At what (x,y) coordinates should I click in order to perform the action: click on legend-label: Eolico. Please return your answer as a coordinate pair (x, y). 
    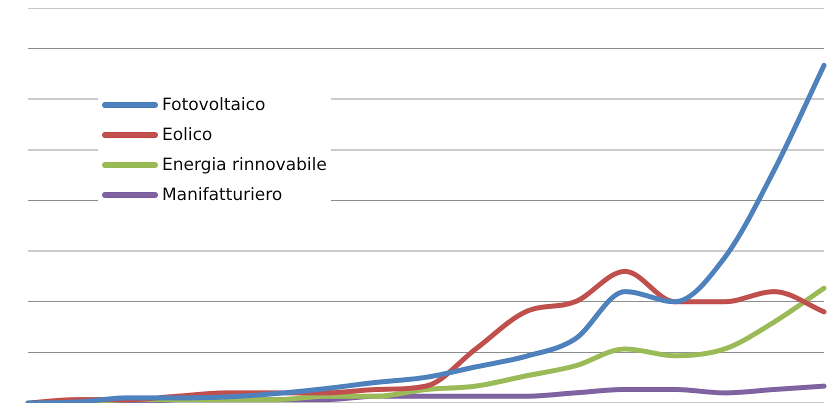
    Looking at the image, I should click on (187, 135).